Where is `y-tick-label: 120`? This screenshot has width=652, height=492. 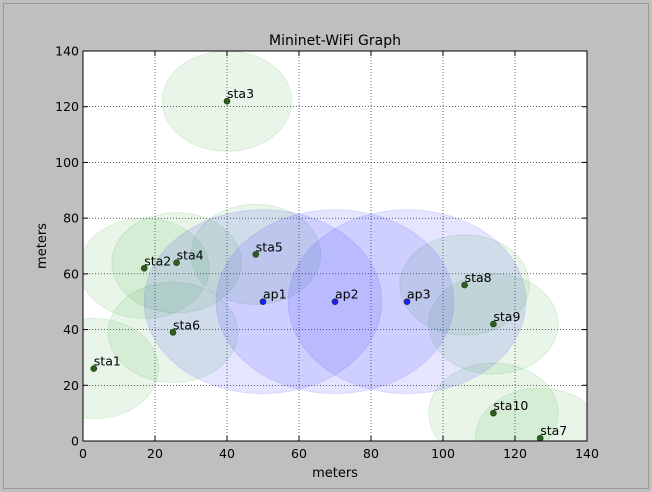 y-tick-label: 120 is located at coordinates (67, 106).